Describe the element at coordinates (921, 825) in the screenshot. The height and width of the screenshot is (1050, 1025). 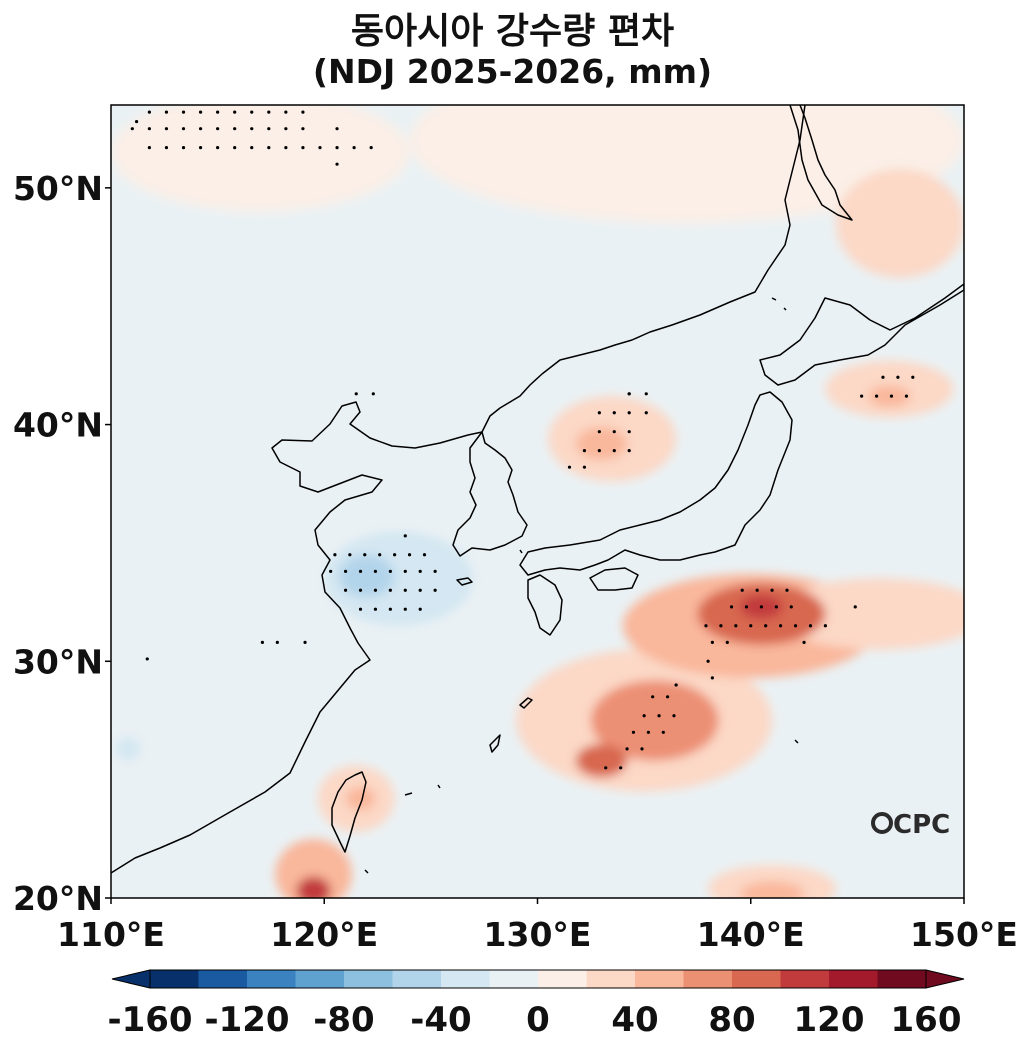
I see `cpc-logo-text: CPC` at that location.